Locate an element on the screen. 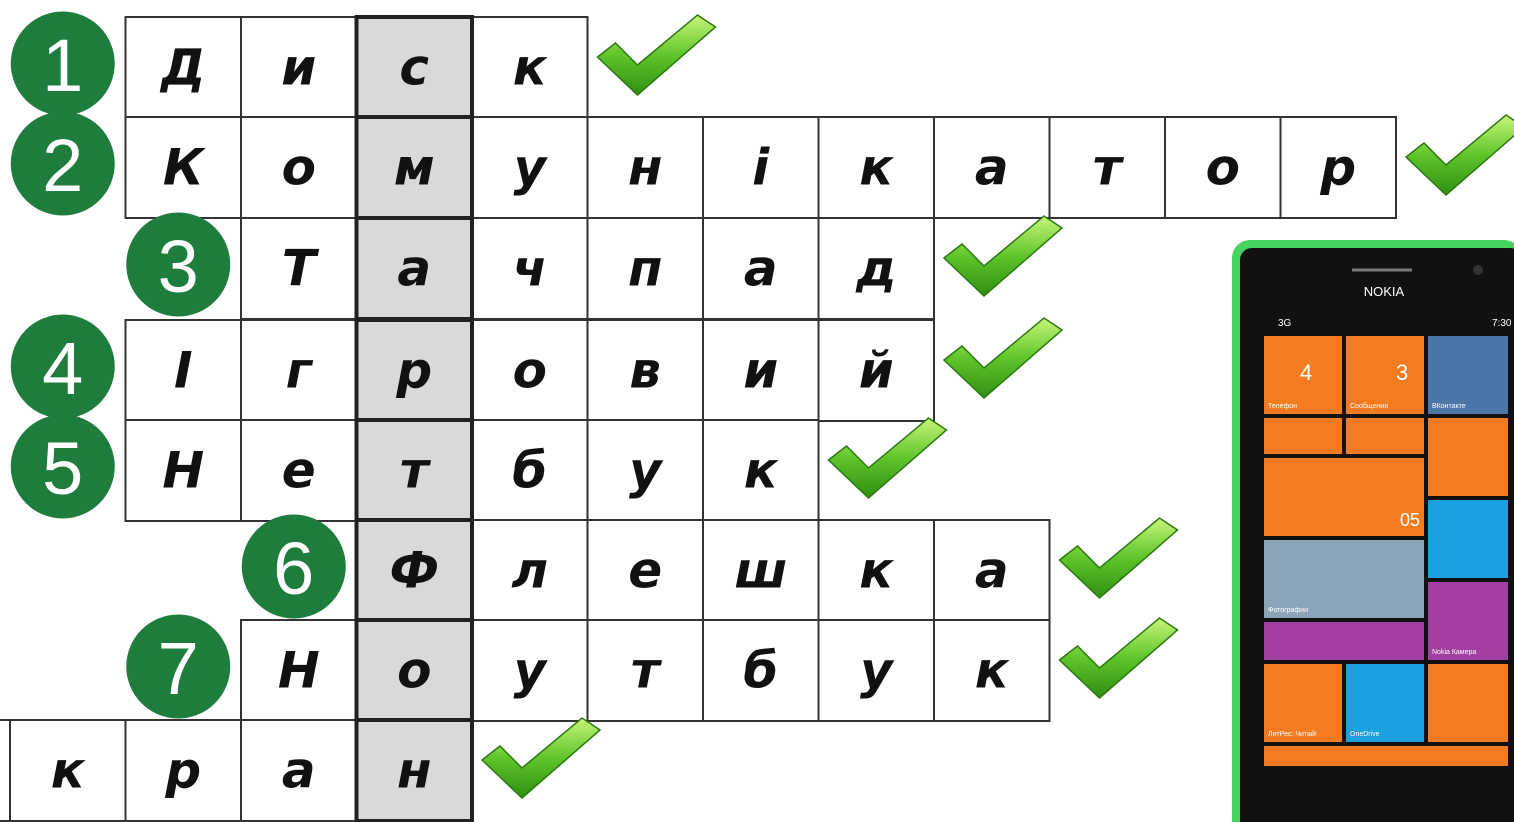 The width and height of the screenshot is (1514, 822). phone-brand: NOKIA is located at coordinates (1384, 291).